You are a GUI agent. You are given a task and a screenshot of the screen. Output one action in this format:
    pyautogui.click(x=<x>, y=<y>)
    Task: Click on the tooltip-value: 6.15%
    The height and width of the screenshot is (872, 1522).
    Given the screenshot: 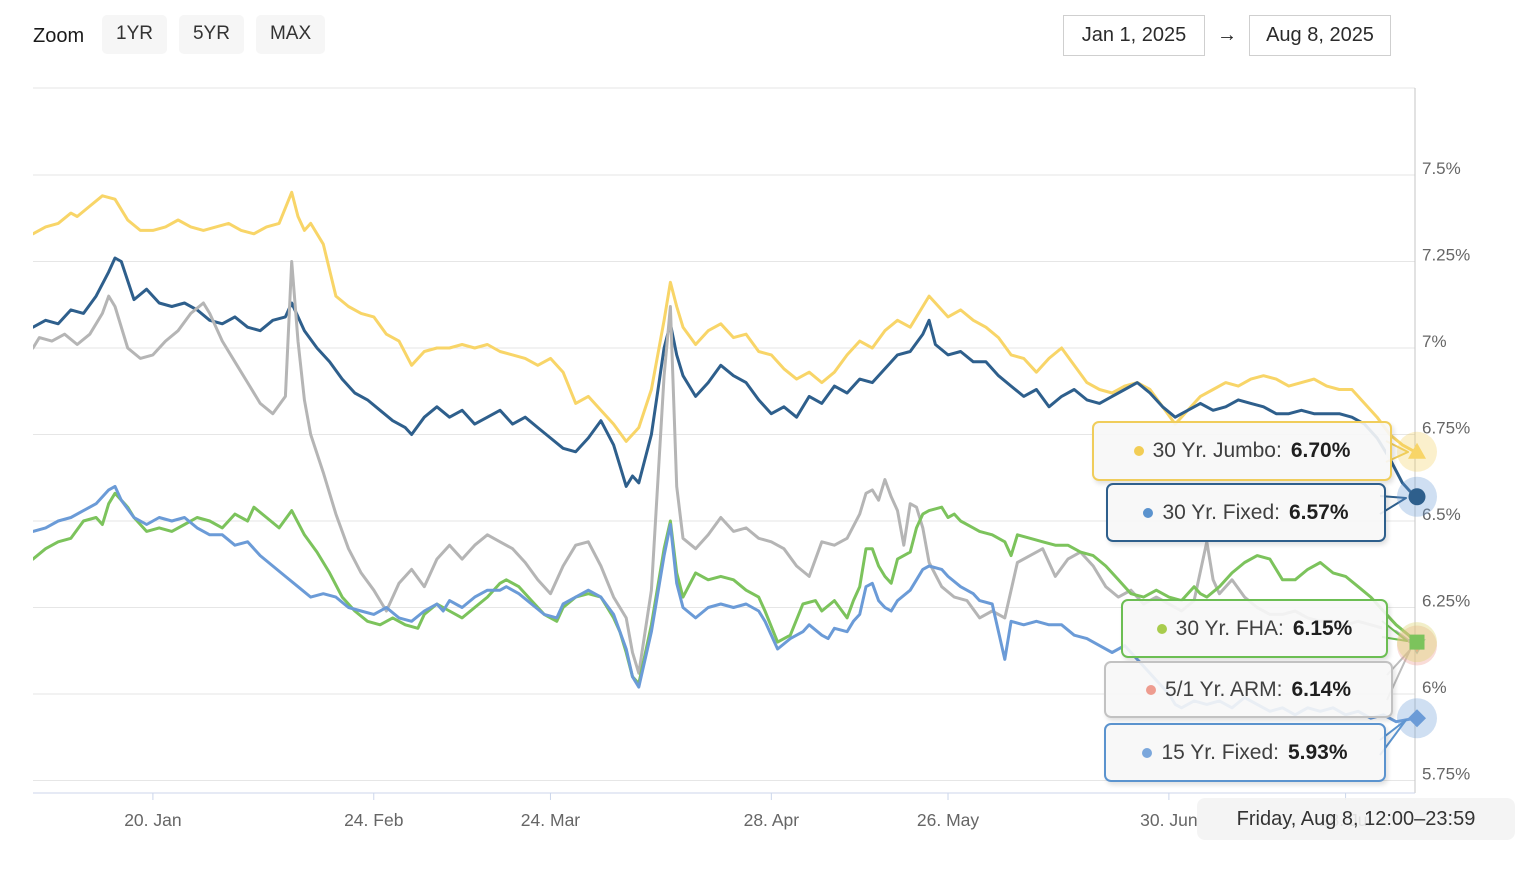 What is the action you would take?
    pyautogui.click(x=1322, y=628)
    